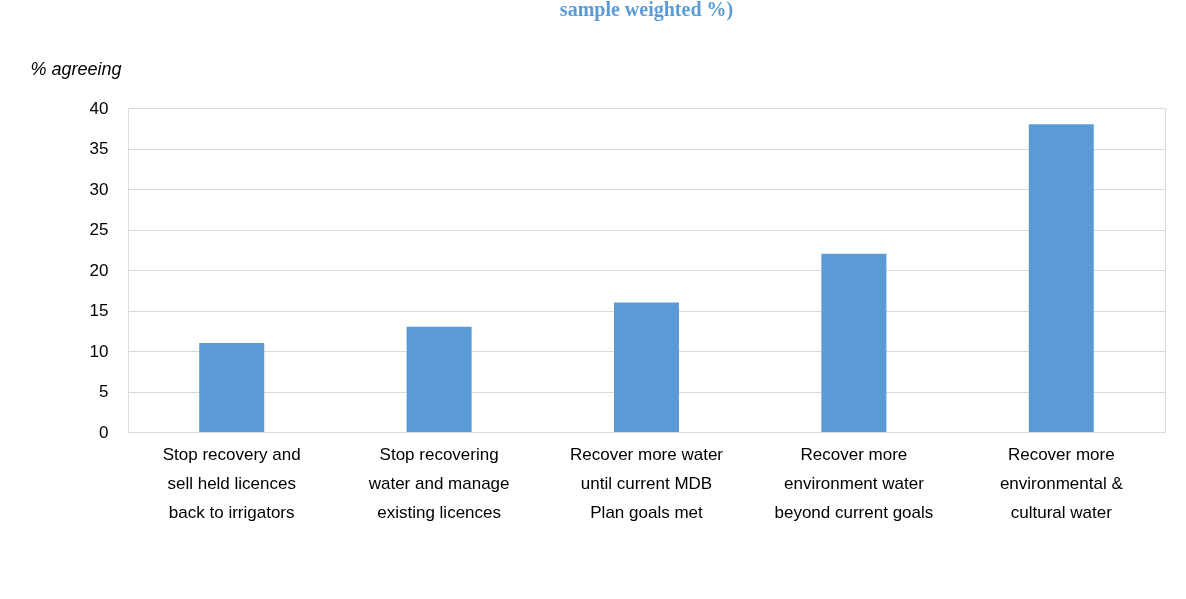 This screenshot has height=599, width=1186. What do you see at coordinates (76, 68) in the screenshot?
I see `y-axis-title: % agreeing` at bounding box center [76, 68].